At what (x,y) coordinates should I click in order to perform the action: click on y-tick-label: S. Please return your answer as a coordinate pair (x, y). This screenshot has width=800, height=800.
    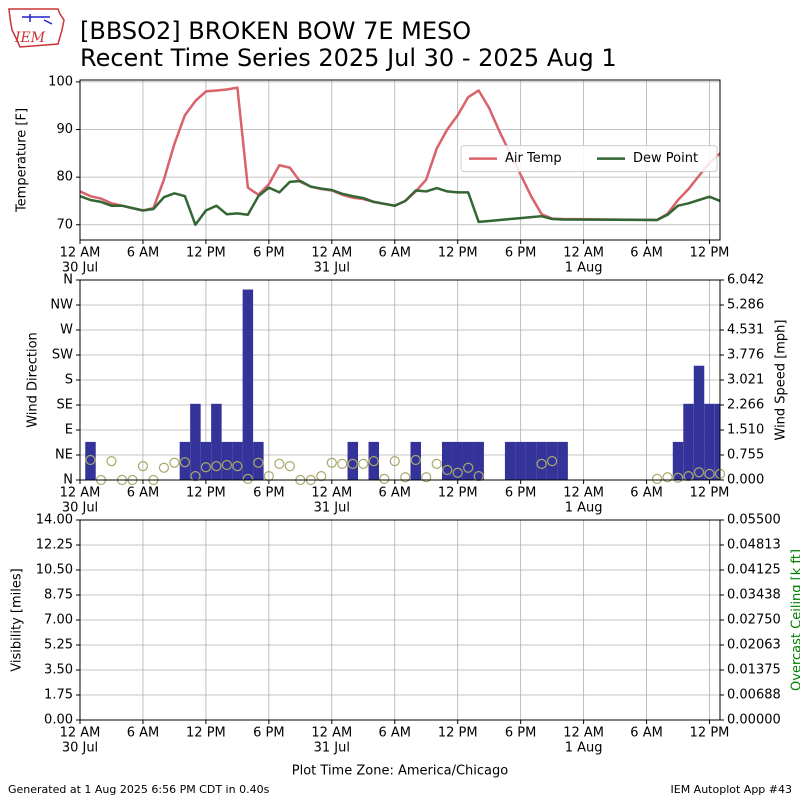
    Looking at the image, I should click on (69, 380).